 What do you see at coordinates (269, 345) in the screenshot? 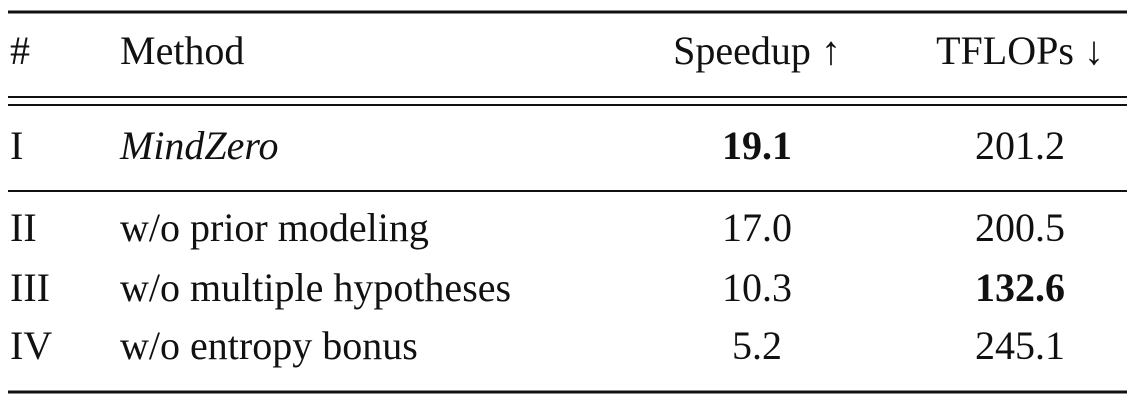
I see `method: w/o entropy bonus` at bounding box center [269, 345].